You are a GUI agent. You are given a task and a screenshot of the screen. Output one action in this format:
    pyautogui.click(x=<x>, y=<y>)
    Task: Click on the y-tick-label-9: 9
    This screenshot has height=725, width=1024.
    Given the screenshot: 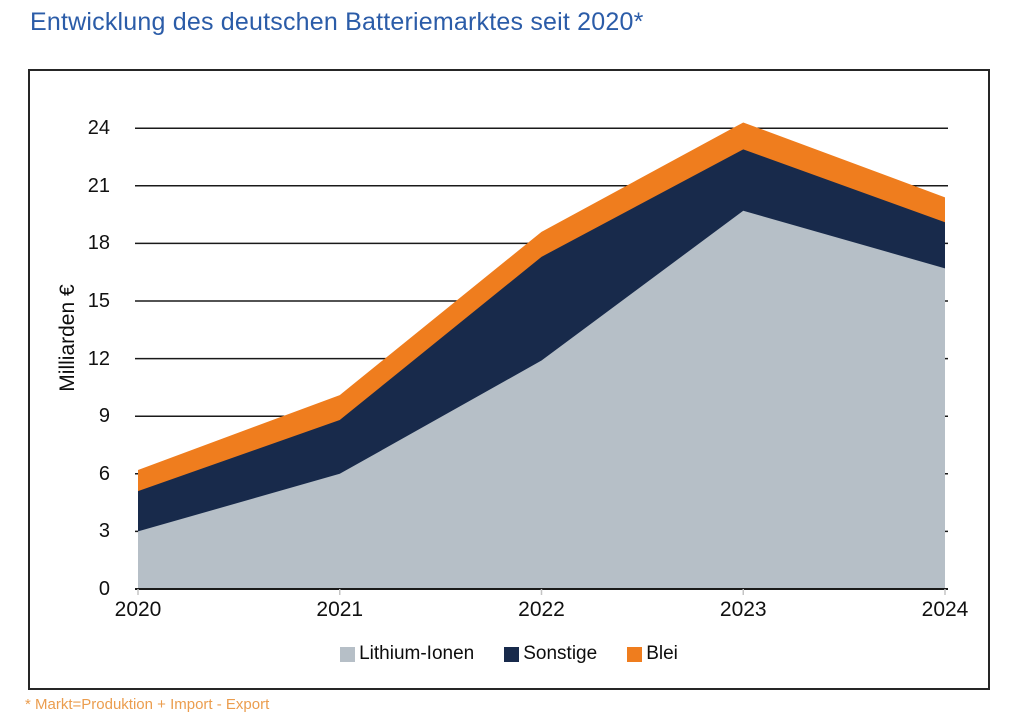 What is the action you would take?
    pyautogui.click(x=104, y=416)
    